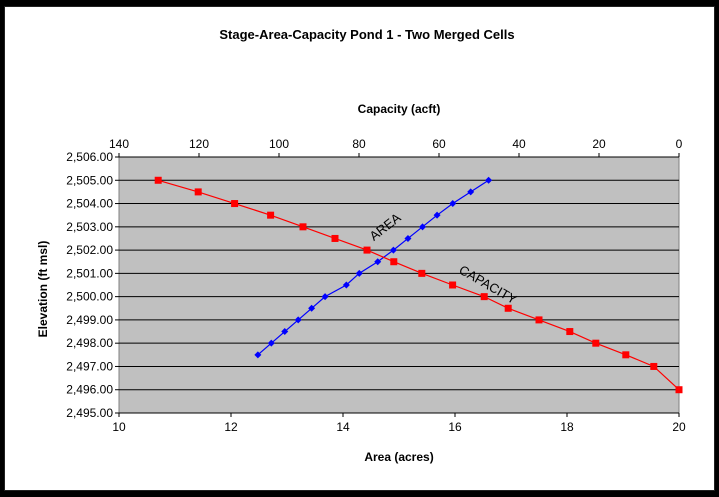  What do you see at coordinates (439, 144) in the screenshot?
I see `x2-tick-label: 60` at bounding box center [439, 144].